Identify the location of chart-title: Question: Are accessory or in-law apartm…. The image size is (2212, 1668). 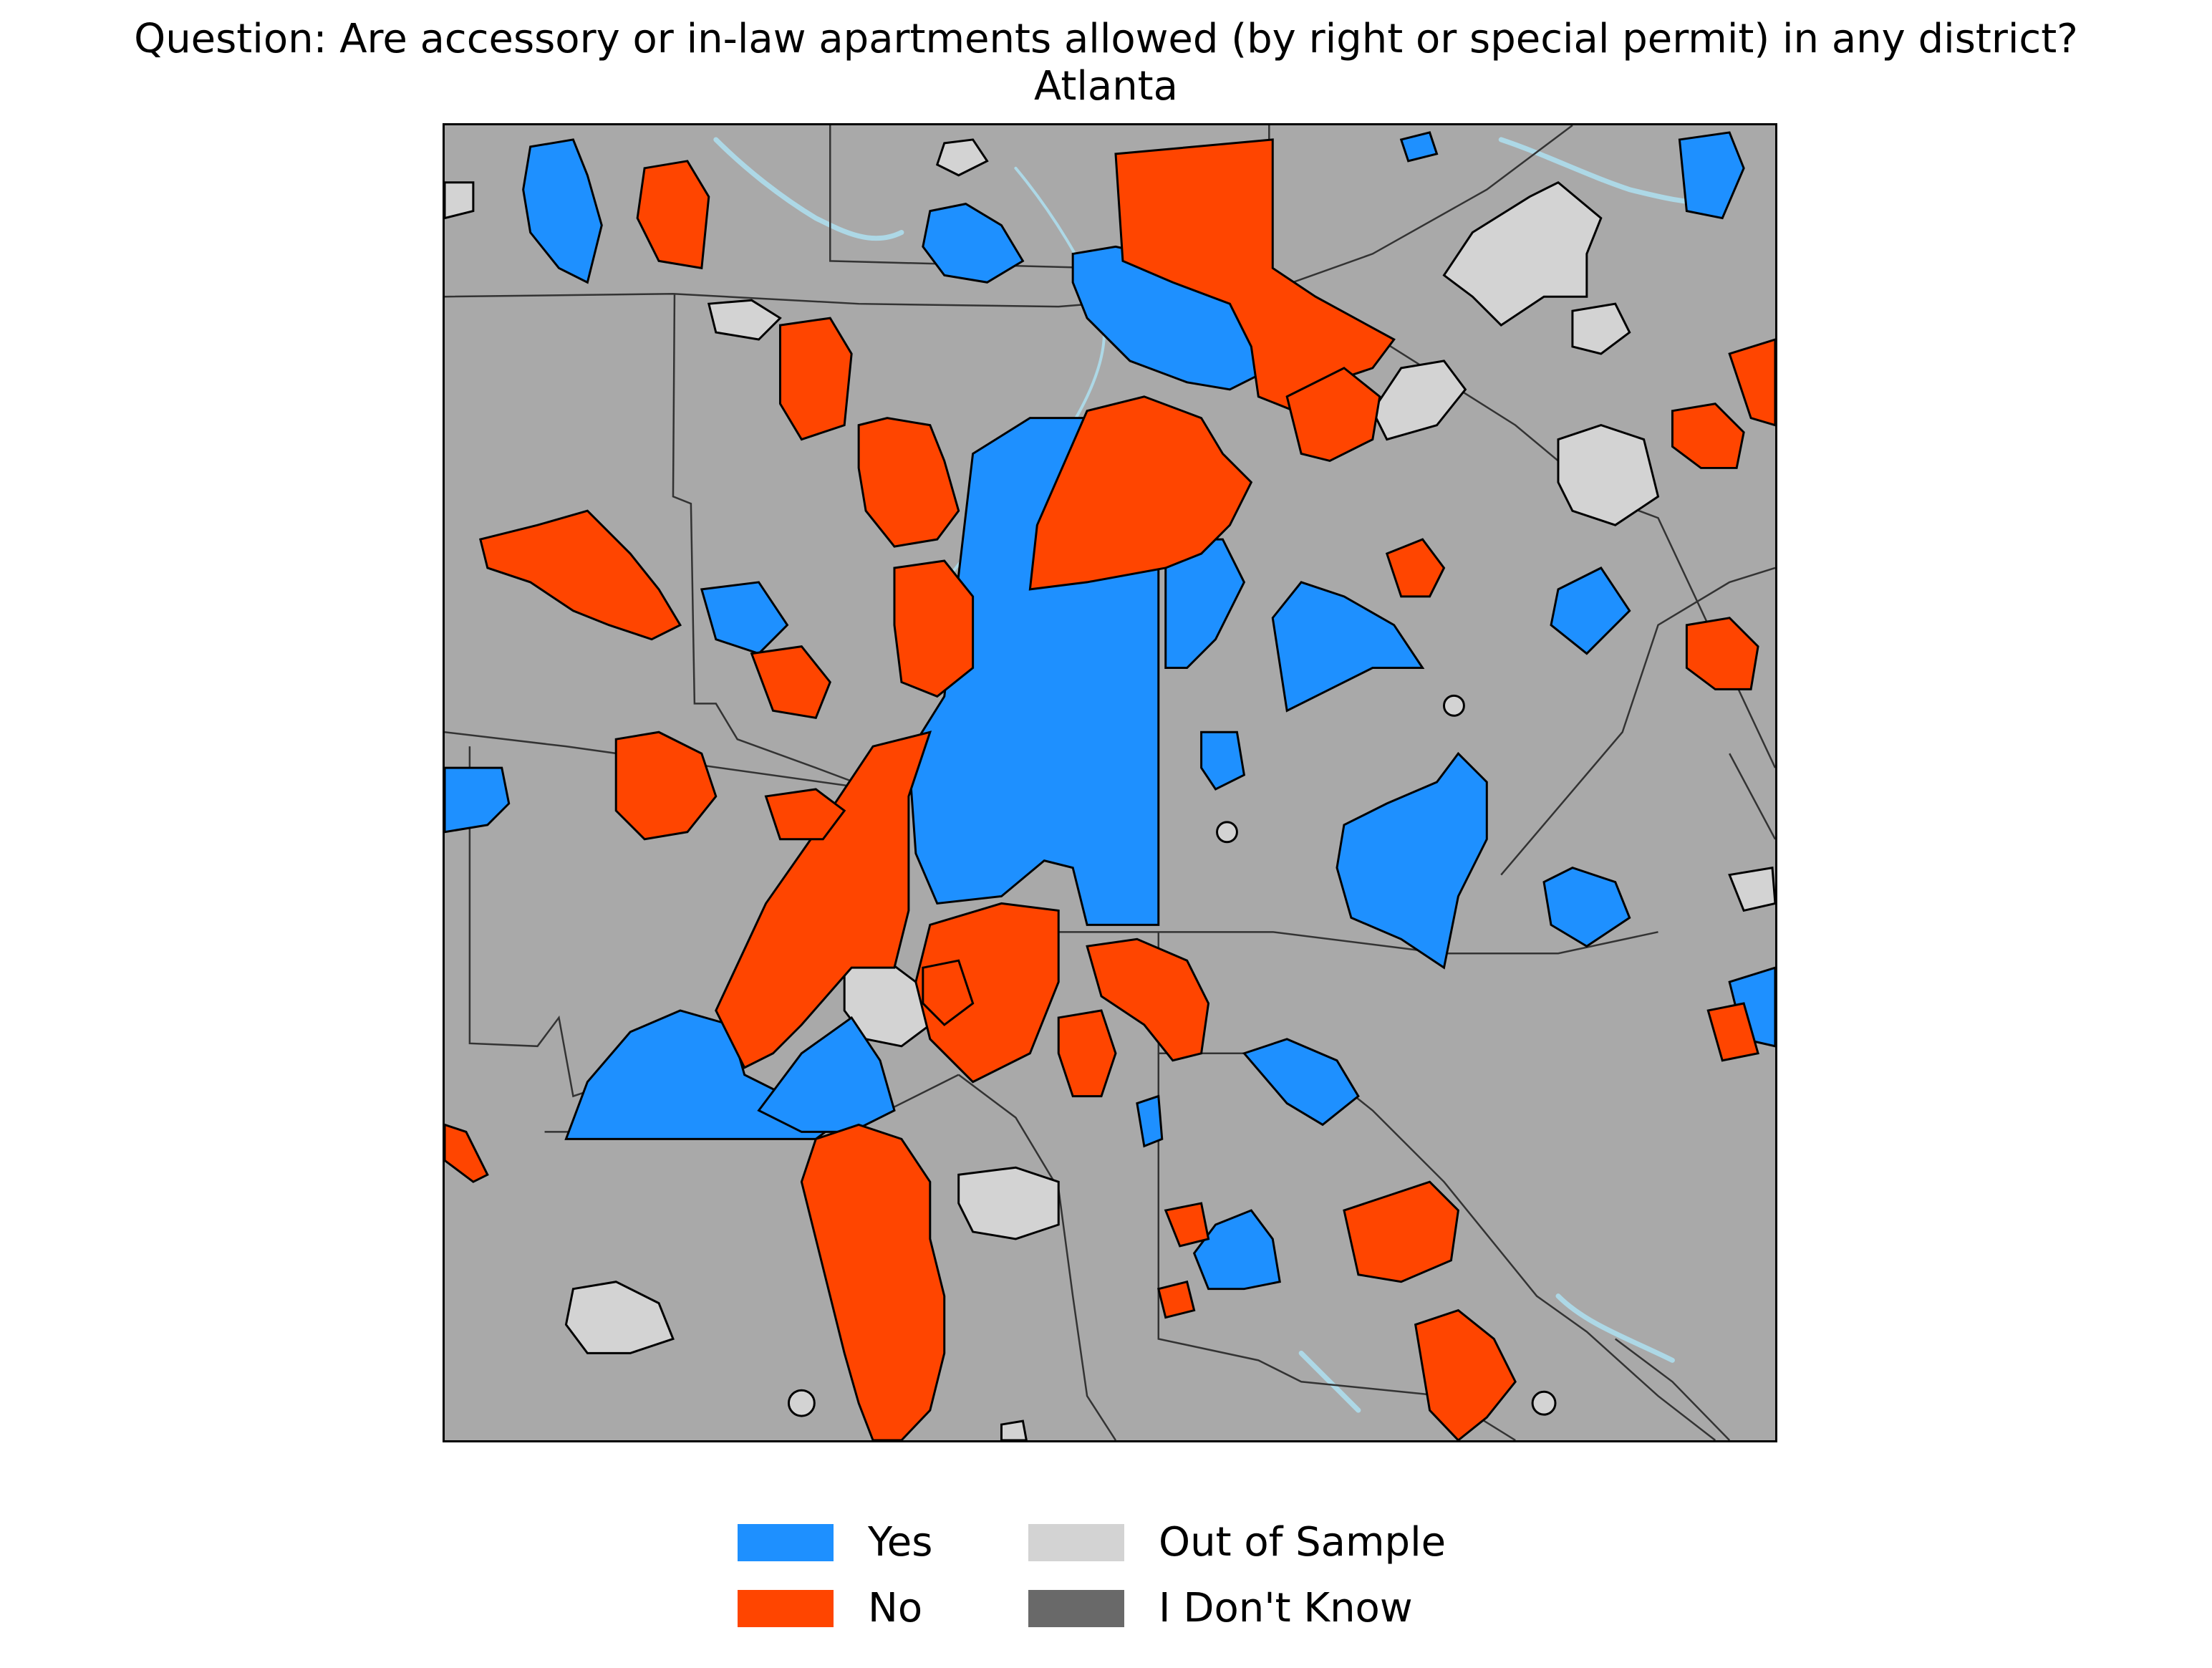
(1106, 63).